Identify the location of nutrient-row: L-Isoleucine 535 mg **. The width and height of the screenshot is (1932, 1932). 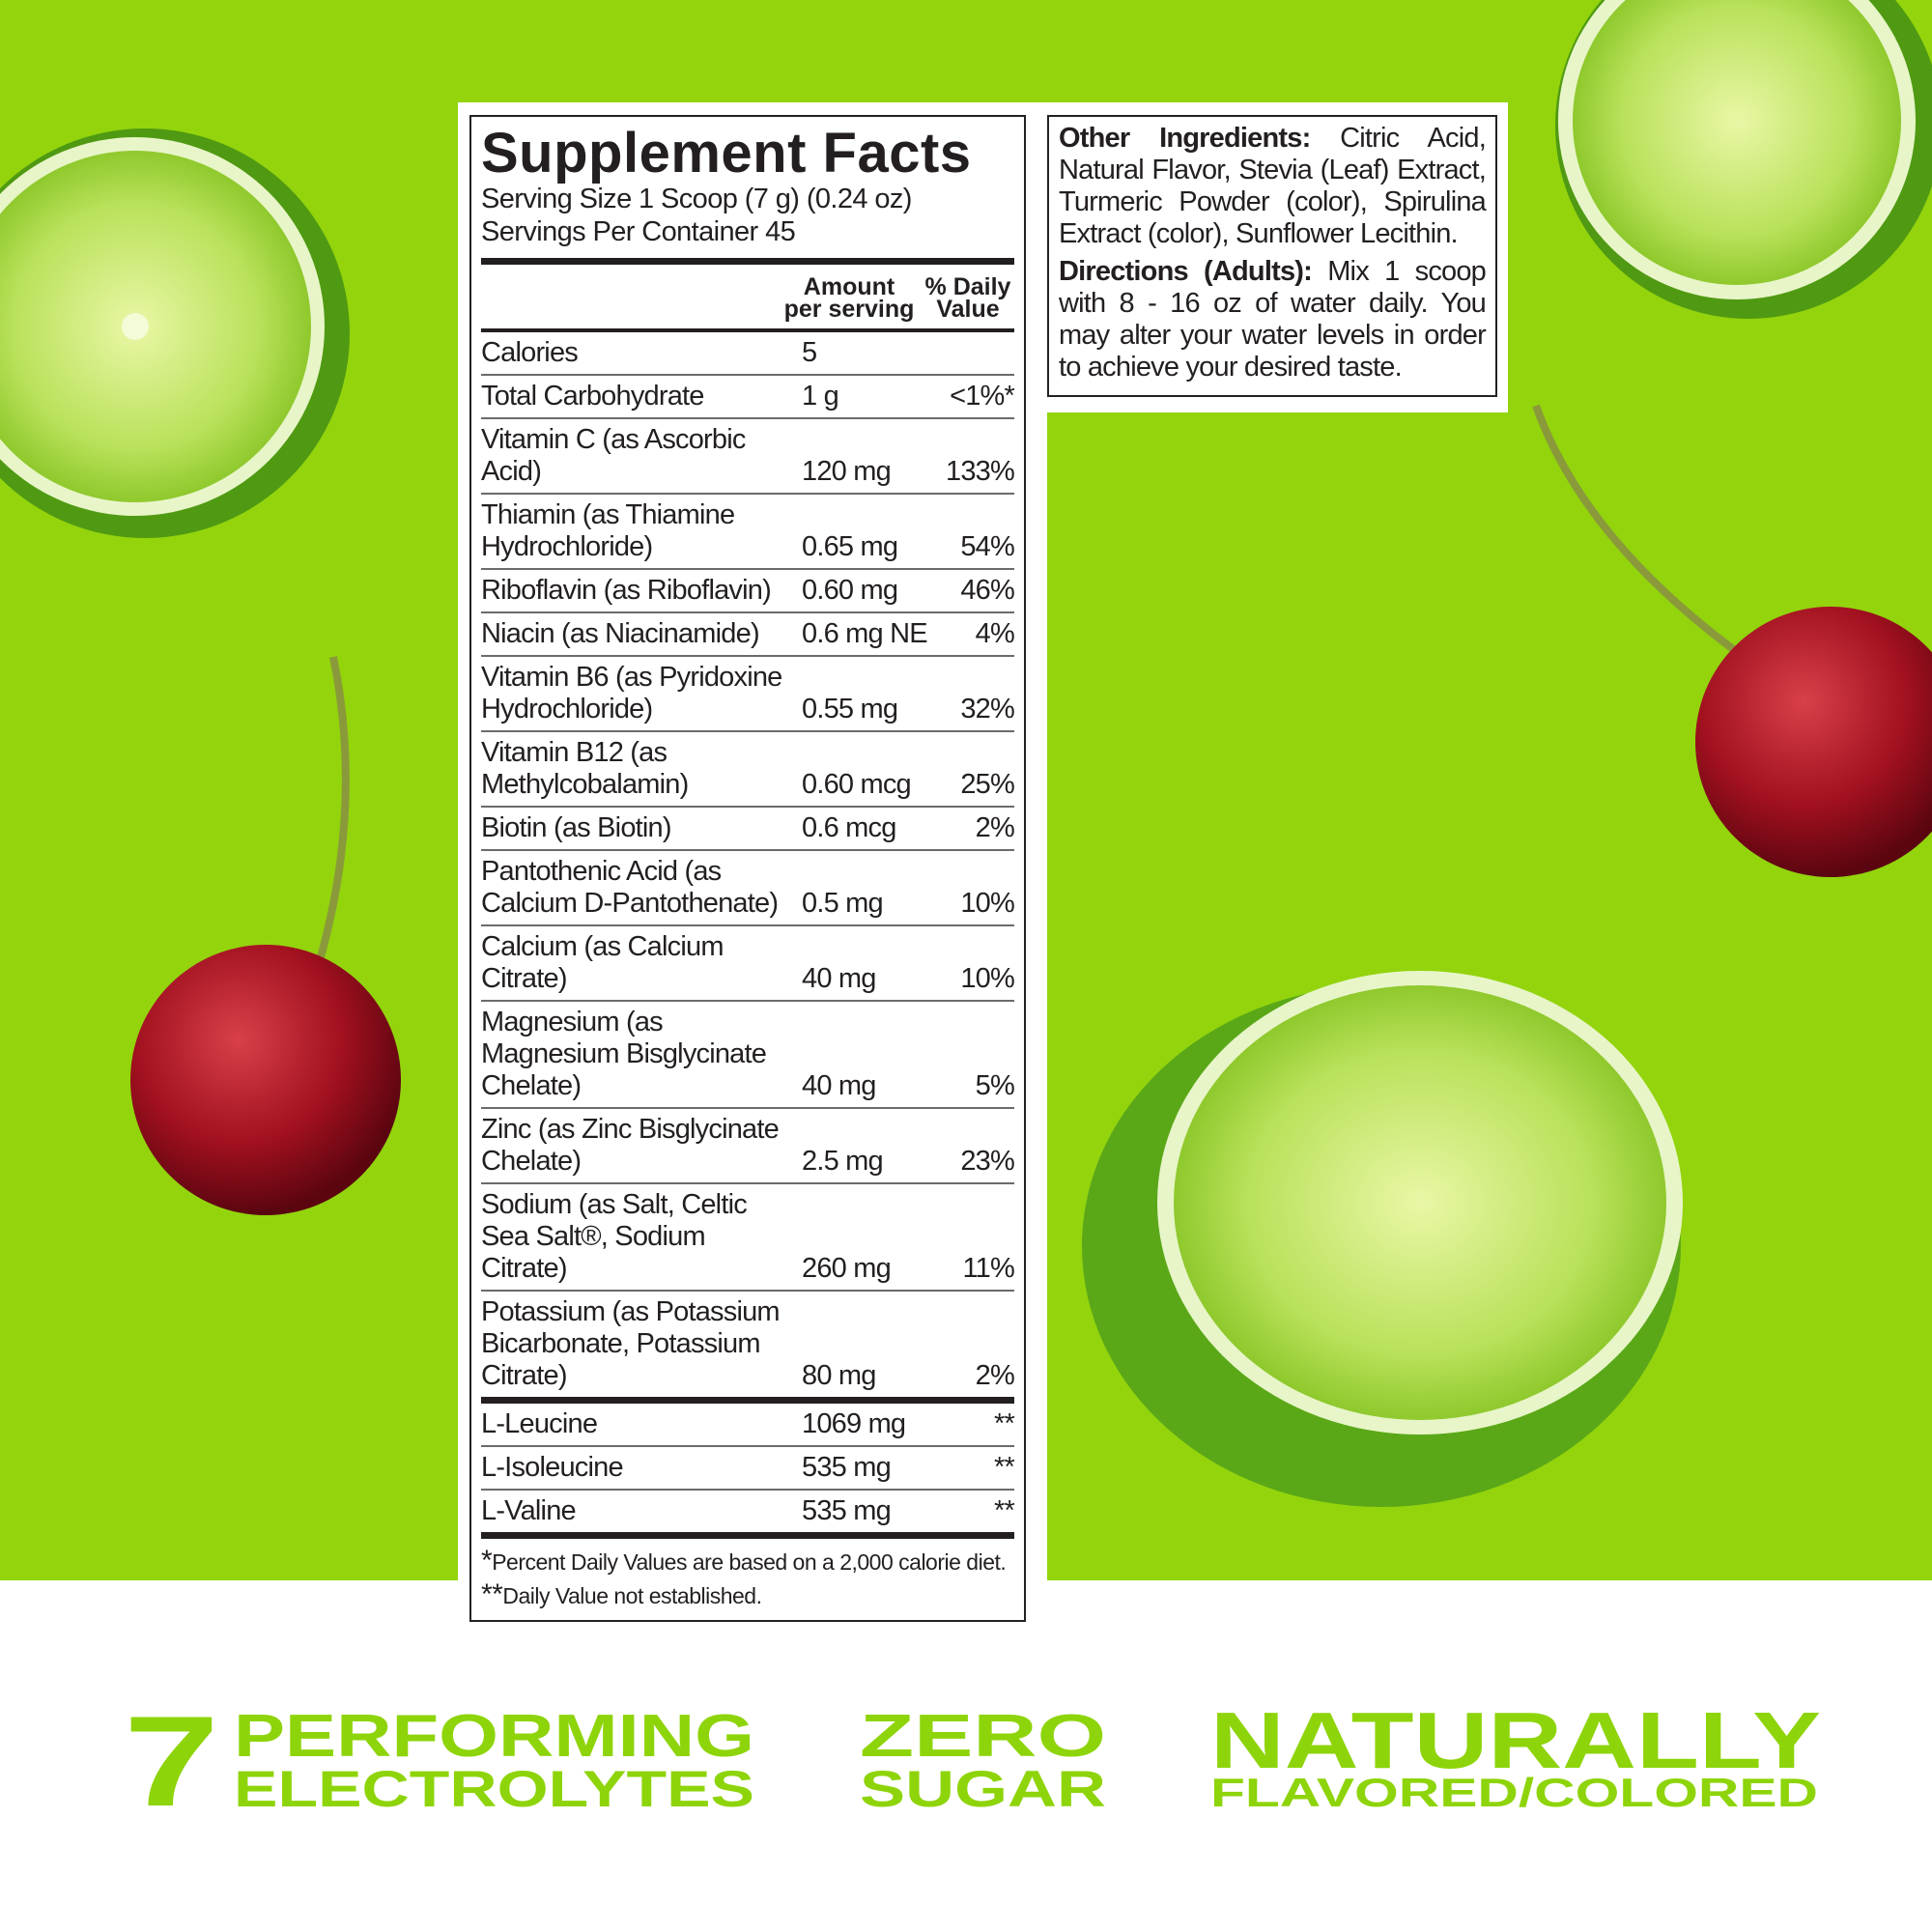
(748, 1469).